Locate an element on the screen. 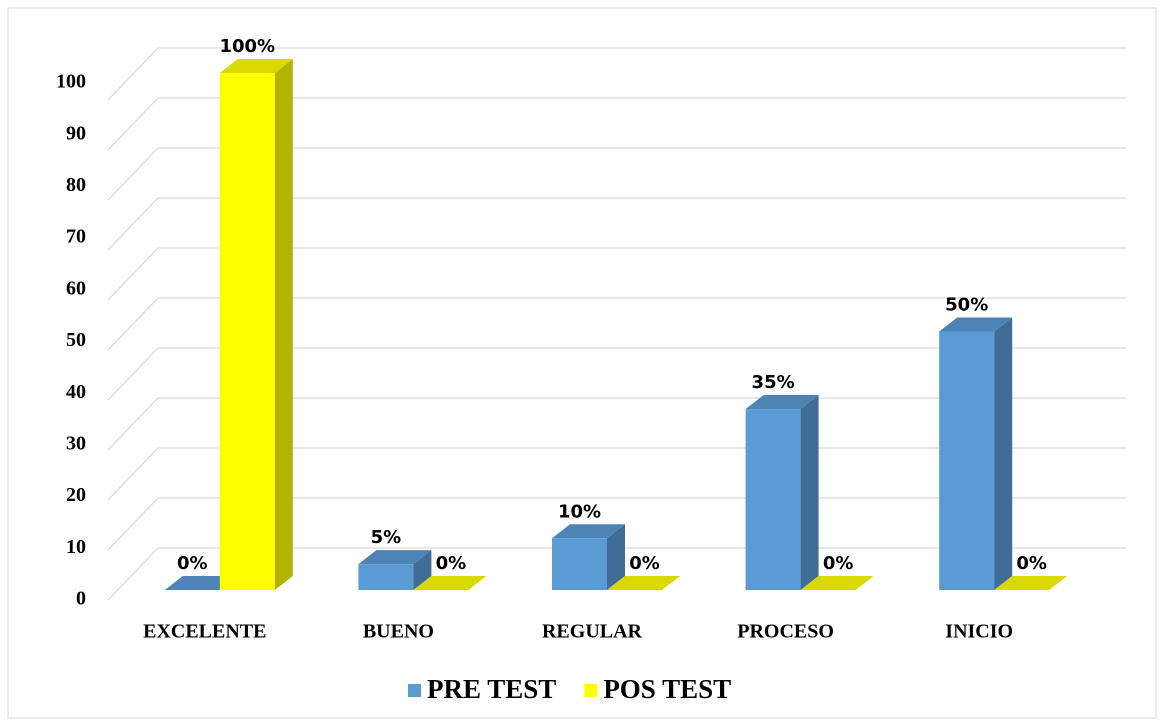 The image size is (1164, 726). y-tick-label: 90 is located at coordinates (76, 133).